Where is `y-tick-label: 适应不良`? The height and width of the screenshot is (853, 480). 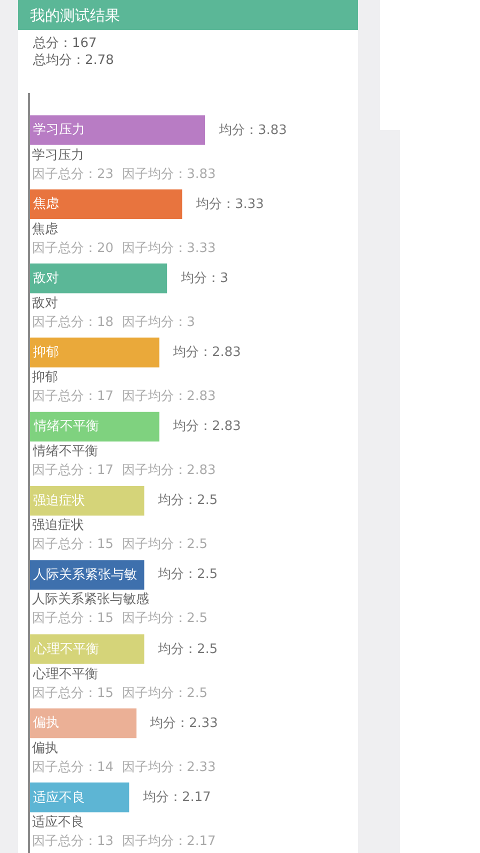 y-tick-label: 适应不良 is located at coordinates (59, 797).